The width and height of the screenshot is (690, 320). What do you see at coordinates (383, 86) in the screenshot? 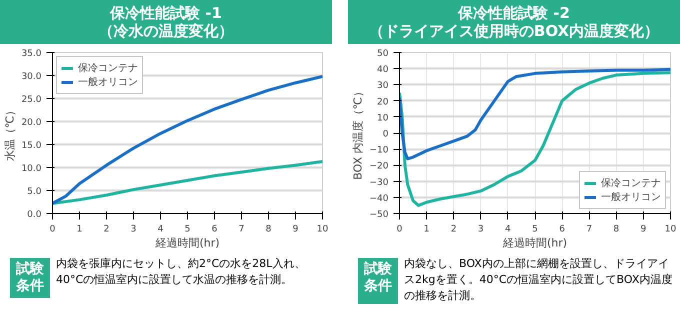
I see `y-tick-label: 30` at bounding box center [383, 86].